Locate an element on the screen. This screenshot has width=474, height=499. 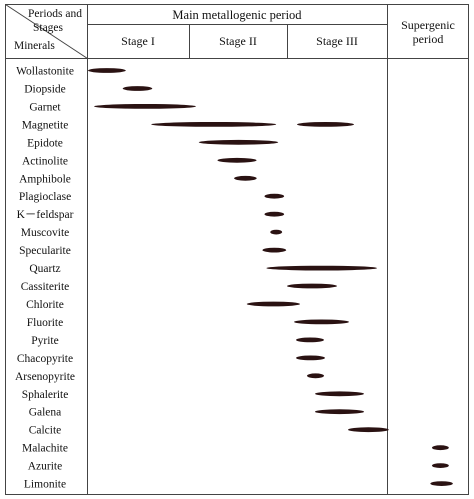
mineral-label-garnet: Garnet is located at coordinates (45, 107).